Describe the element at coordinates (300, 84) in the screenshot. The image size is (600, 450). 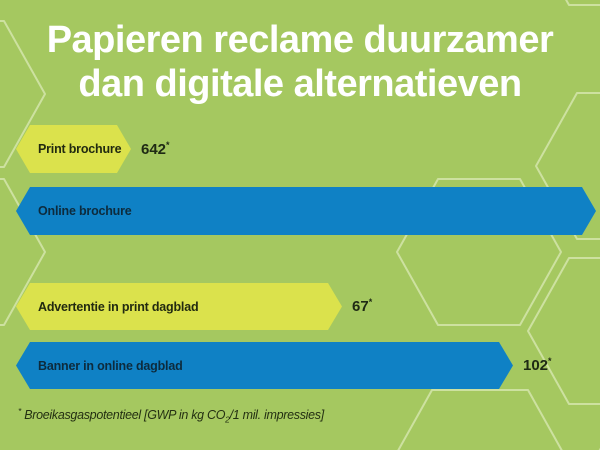
I see `title-line-2: dan digitale alternatieven` at that location.